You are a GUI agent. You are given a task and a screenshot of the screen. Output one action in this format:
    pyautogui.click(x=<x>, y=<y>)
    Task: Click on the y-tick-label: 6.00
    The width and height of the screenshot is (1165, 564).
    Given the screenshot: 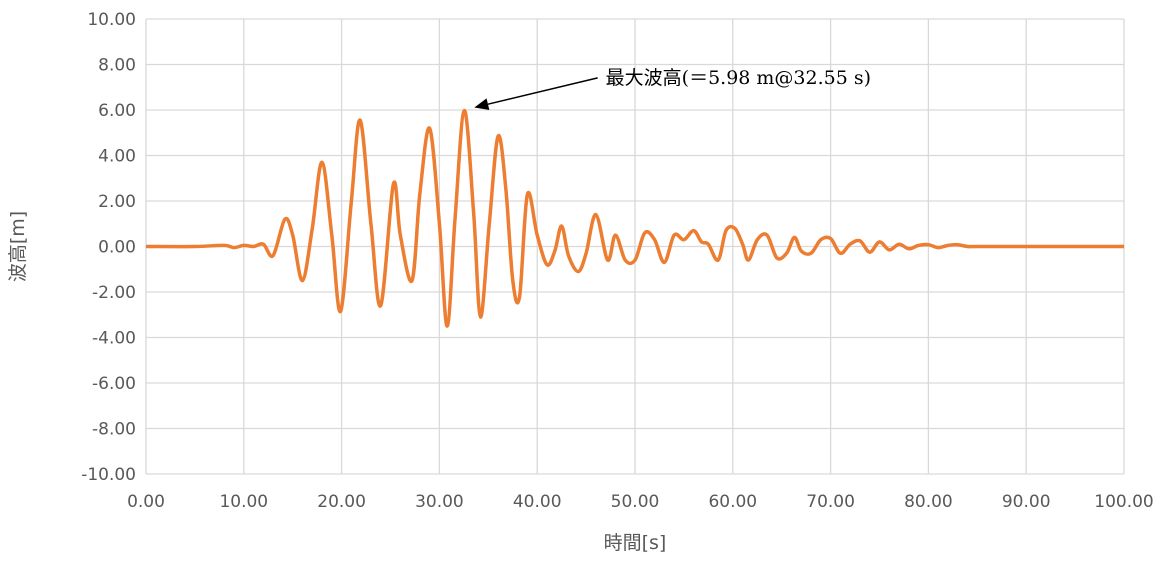 What is the action you would take?
    pyautogui.click(x=117, y=111)
    